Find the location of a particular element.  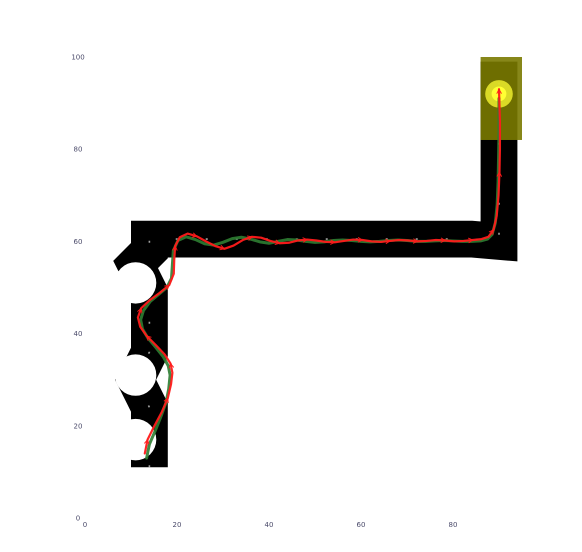

y-tick-label: 20 is located at coordinates (78, 426).